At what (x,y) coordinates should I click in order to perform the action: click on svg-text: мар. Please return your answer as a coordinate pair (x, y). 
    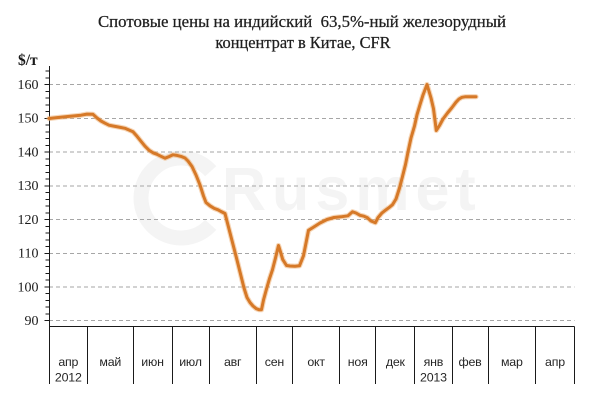
    Looking at the image, I should click on (512, 362).